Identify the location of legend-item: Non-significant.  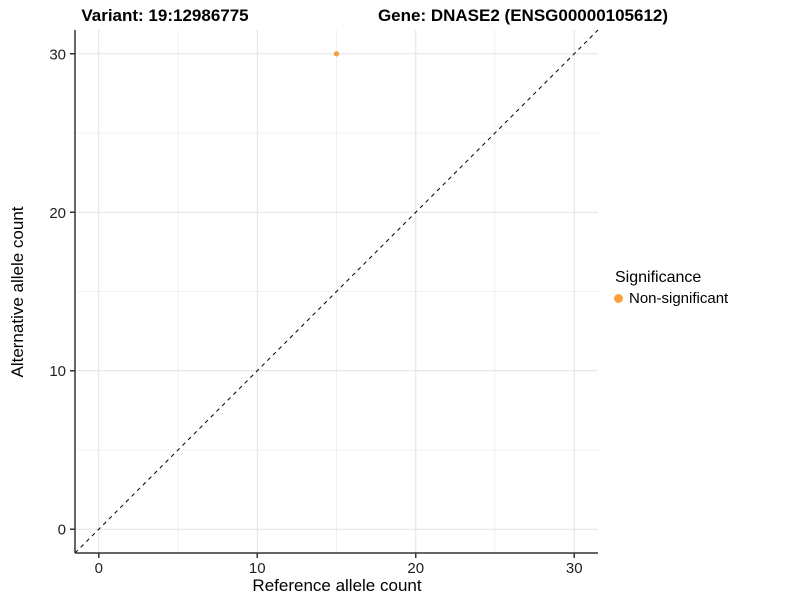
(670, 298).